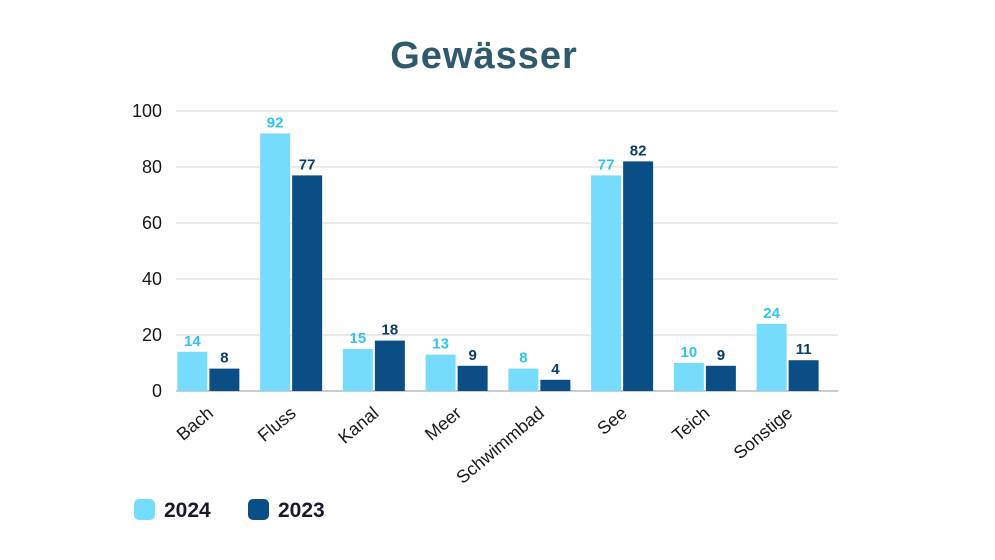  Describe the element at coordinates (443, 424) in the screenshot. I see `x-tick-label: Meer` at that location.